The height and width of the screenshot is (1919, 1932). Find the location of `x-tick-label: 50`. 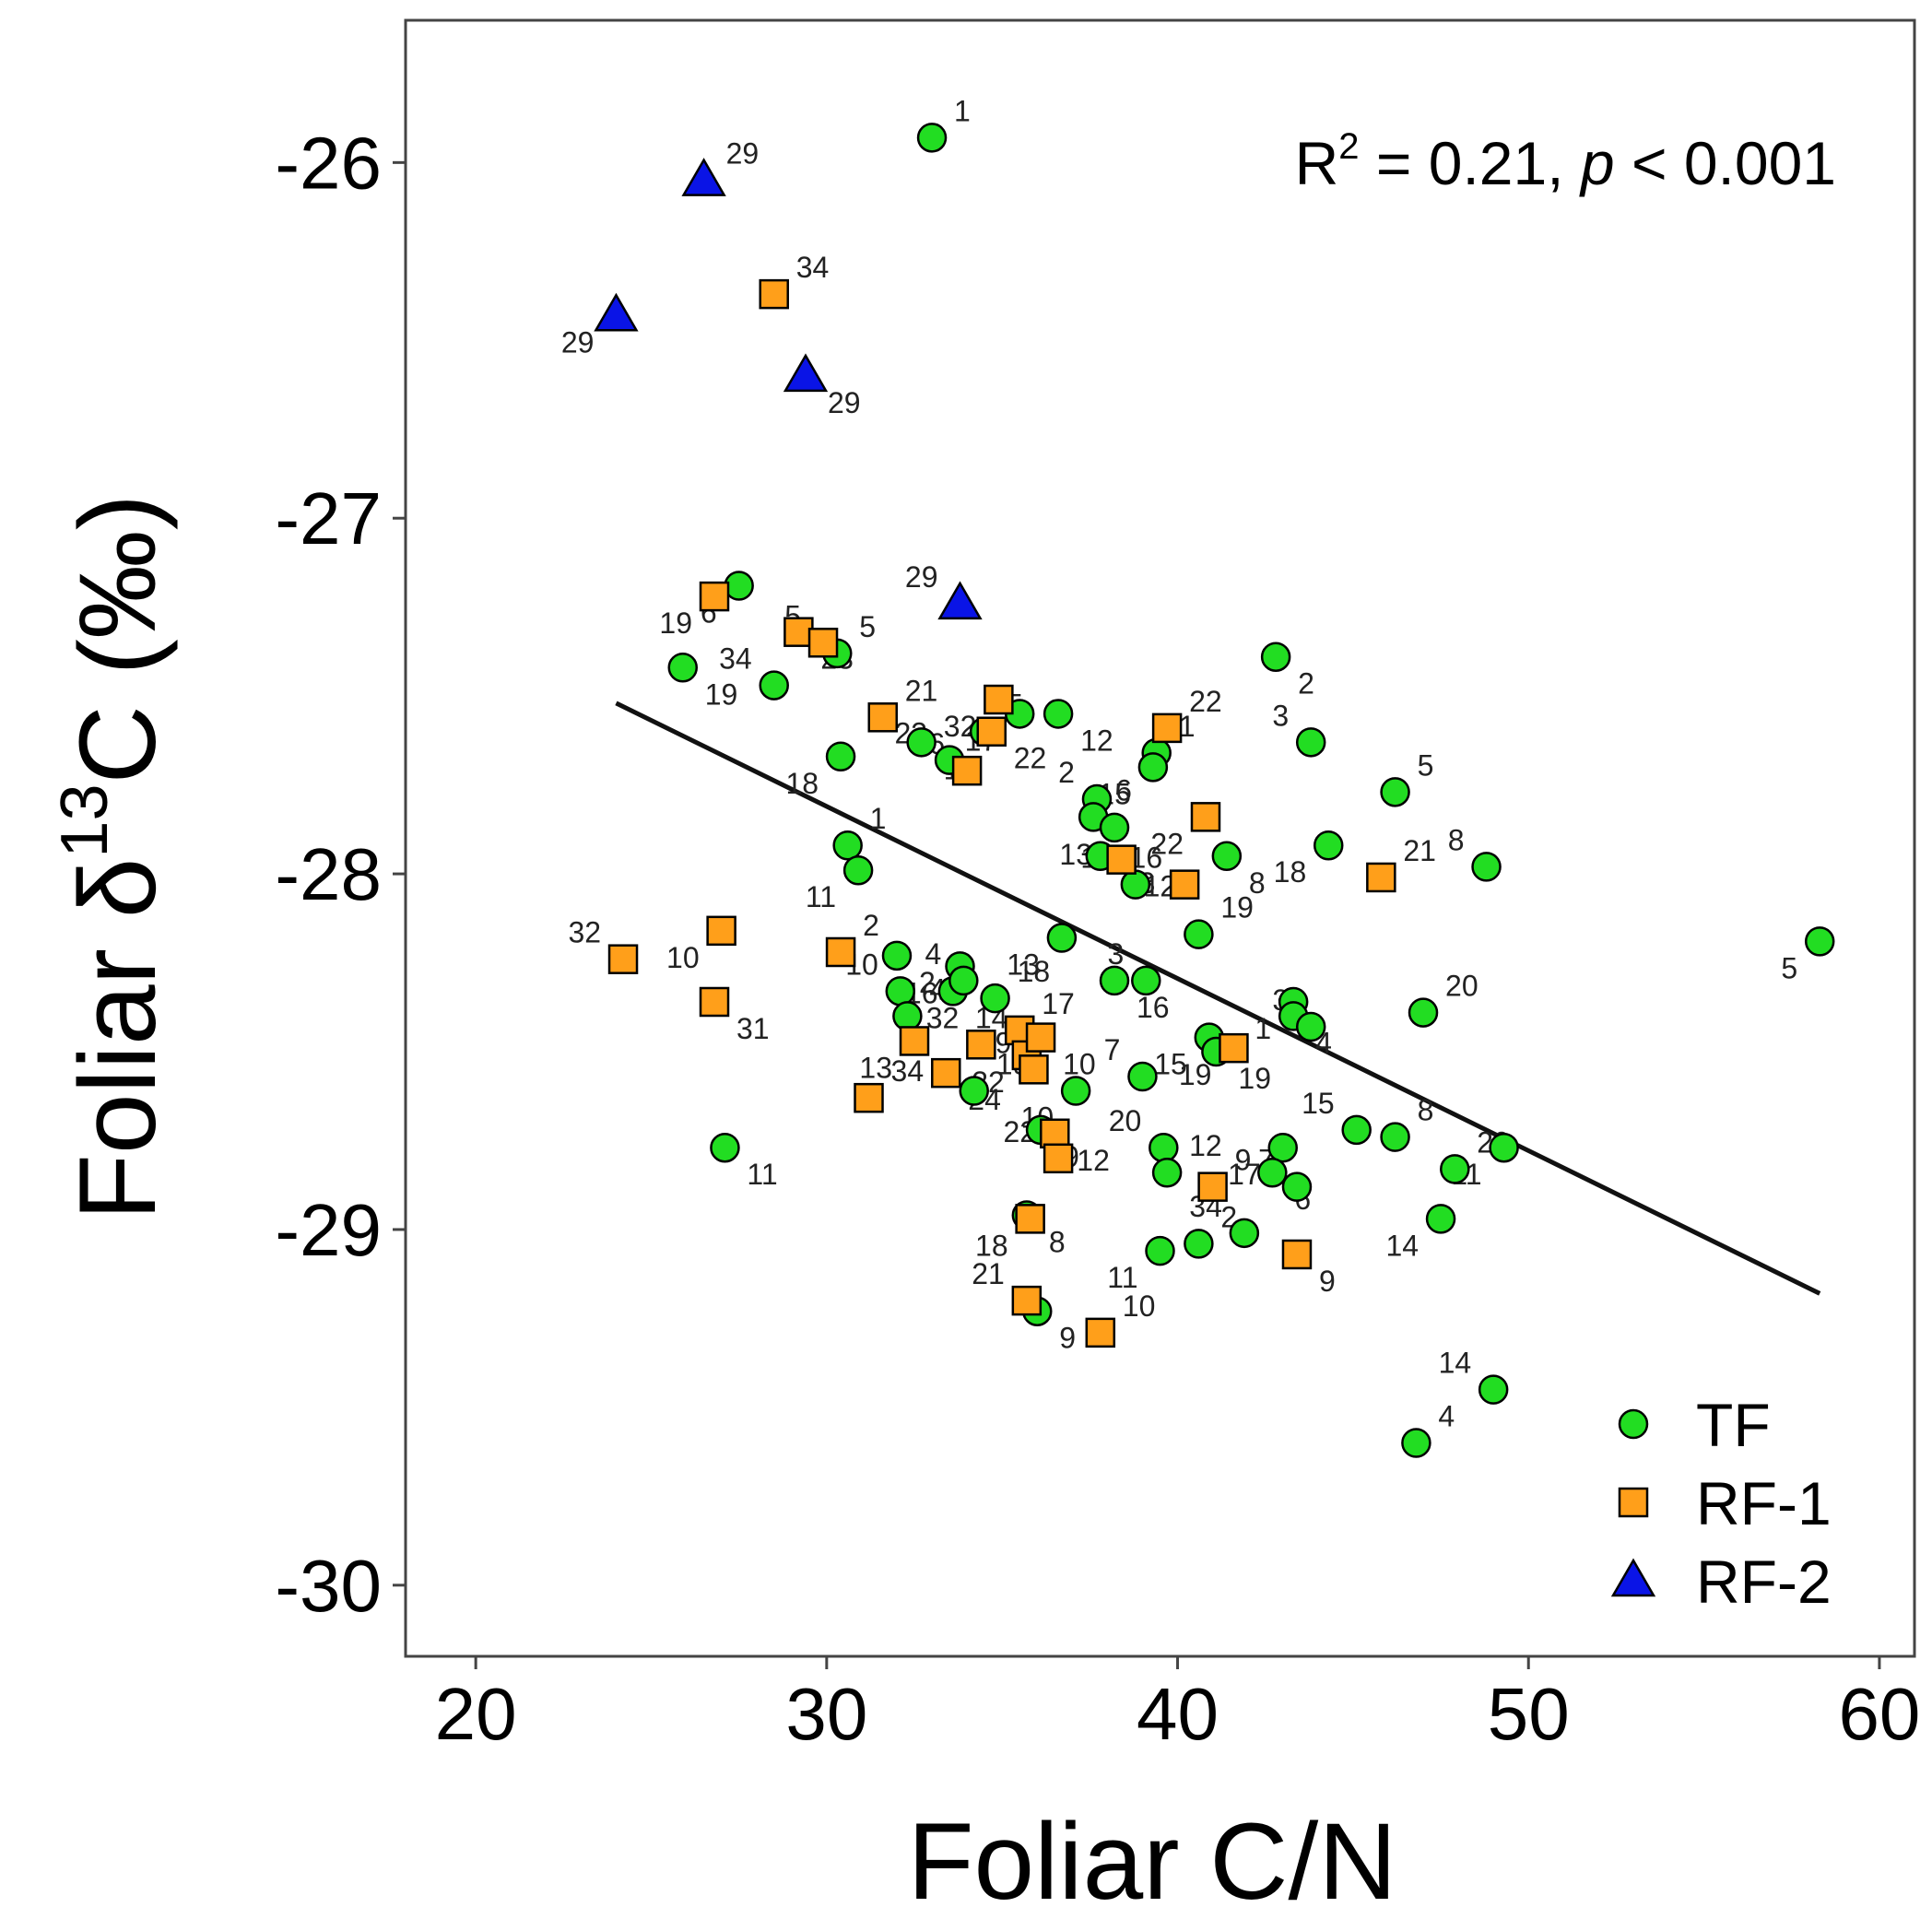

x-tick-label: 50 is located at coordinates (1529, 1714).